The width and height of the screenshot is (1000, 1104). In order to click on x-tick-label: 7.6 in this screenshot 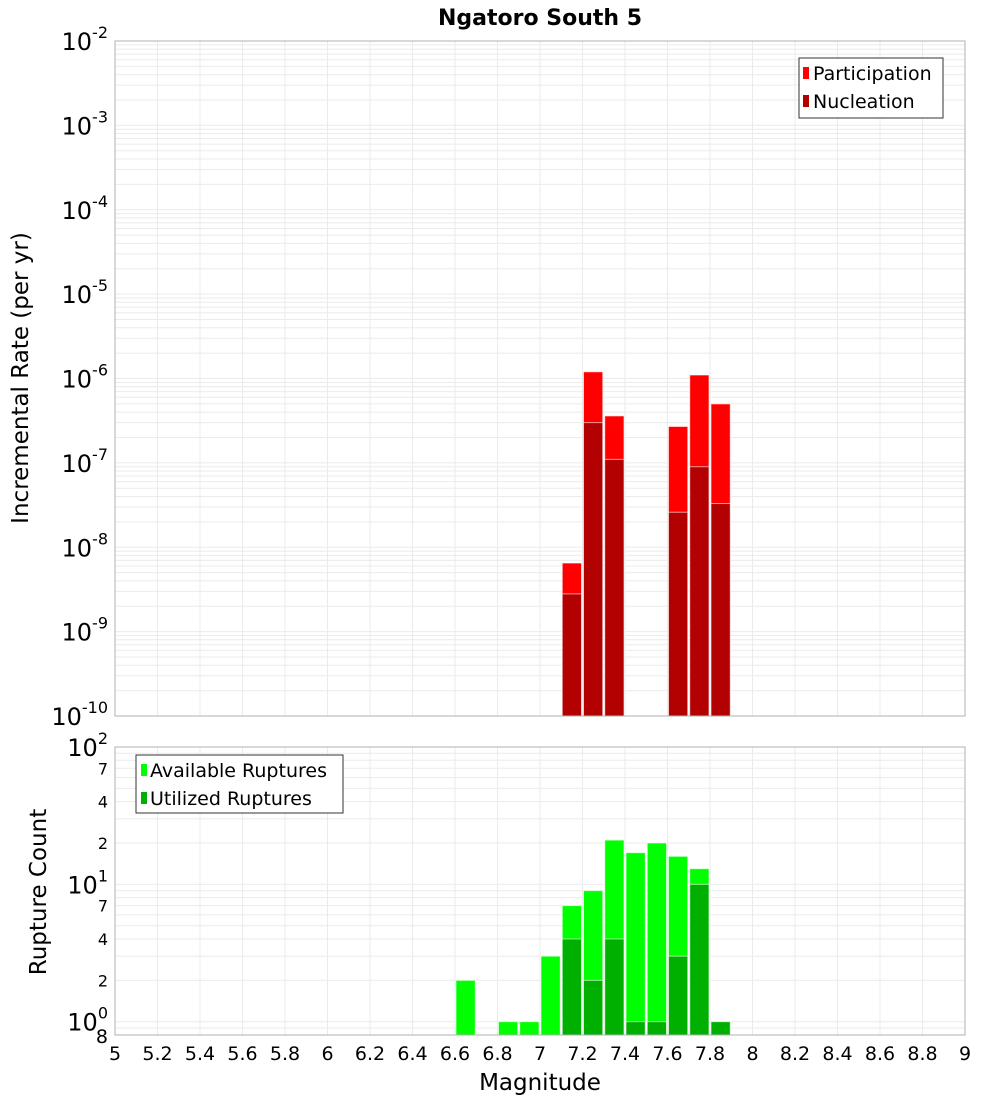, I will do `click(667, 1054)`.